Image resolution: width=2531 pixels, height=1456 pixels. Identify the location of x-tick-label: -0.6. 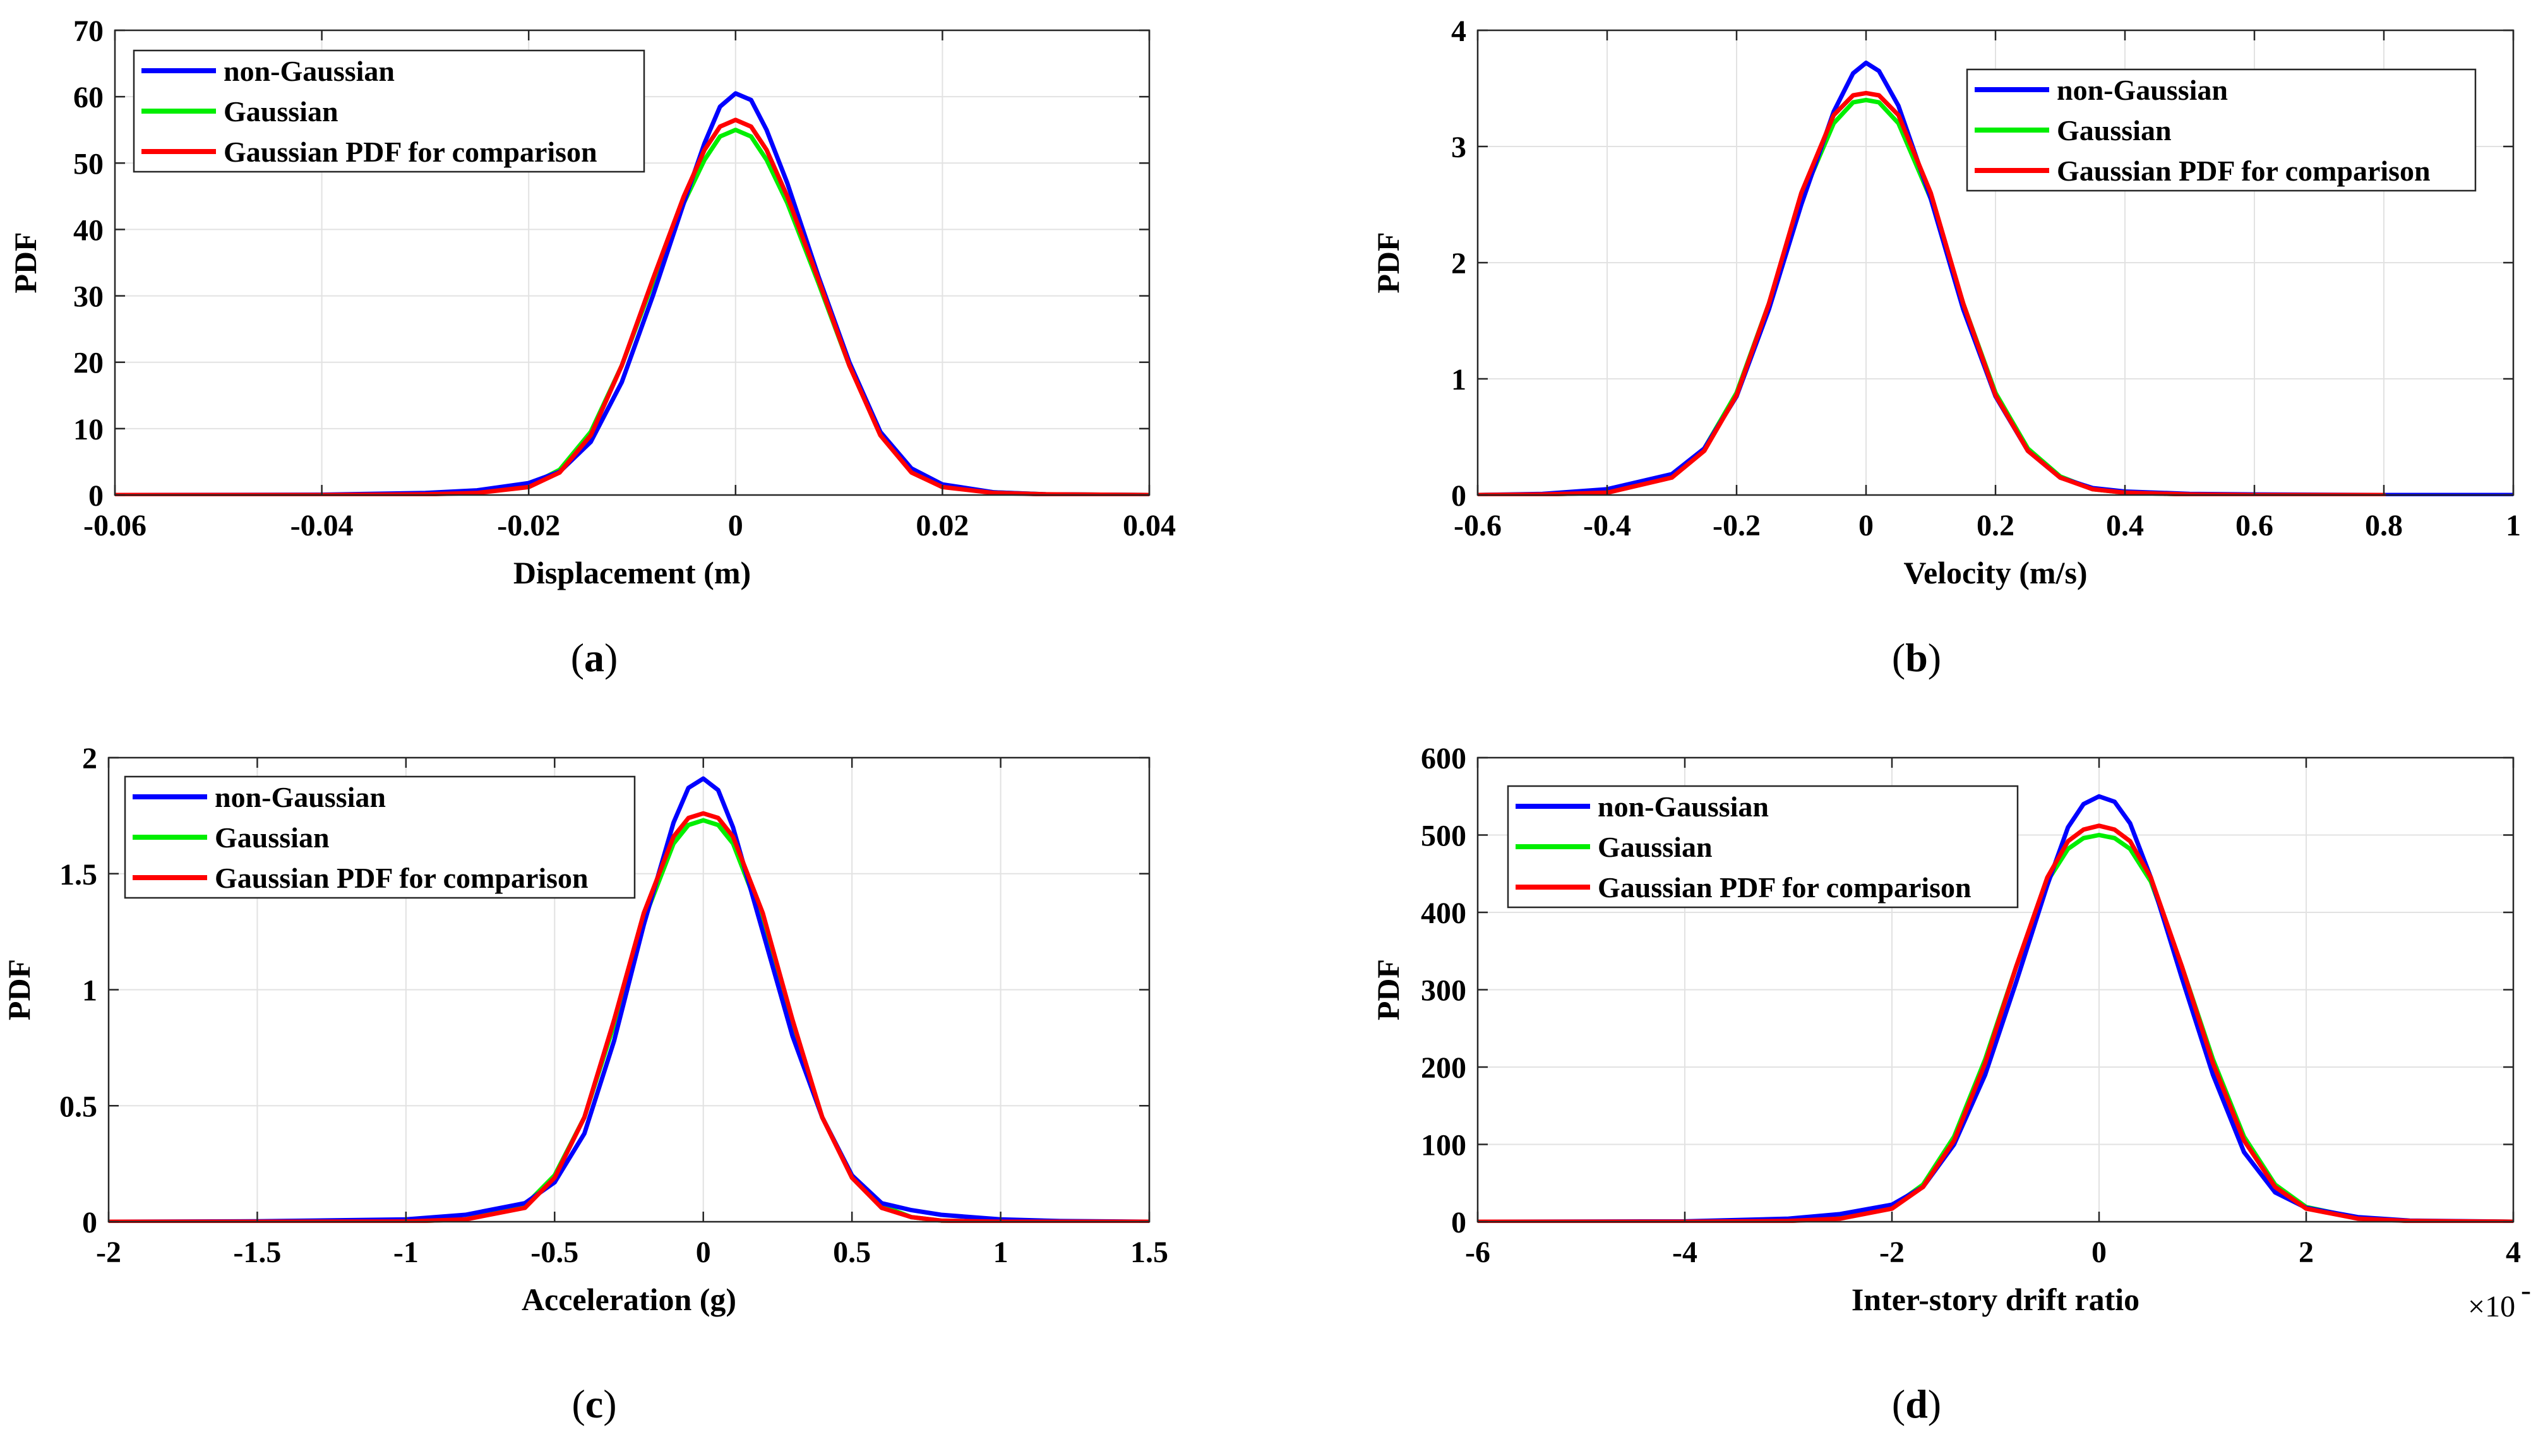
(1478, 525).